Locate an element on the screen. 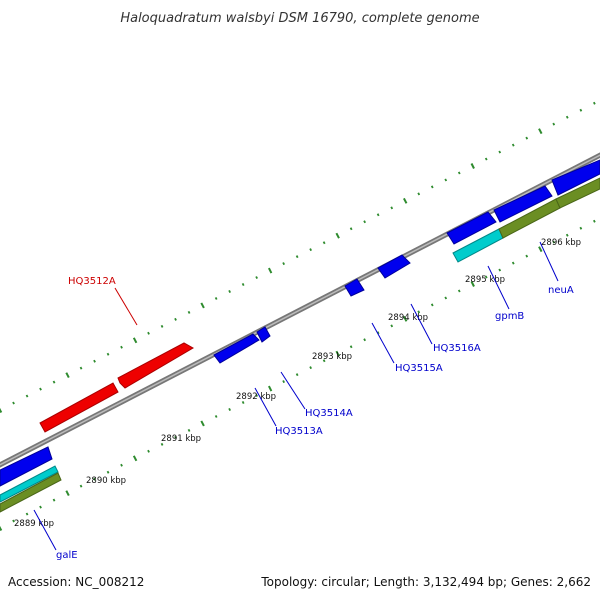 This screenshot has height=600, width=600. gene-label-hq3514a: HQ3514A is located at coordinates (329, 413).